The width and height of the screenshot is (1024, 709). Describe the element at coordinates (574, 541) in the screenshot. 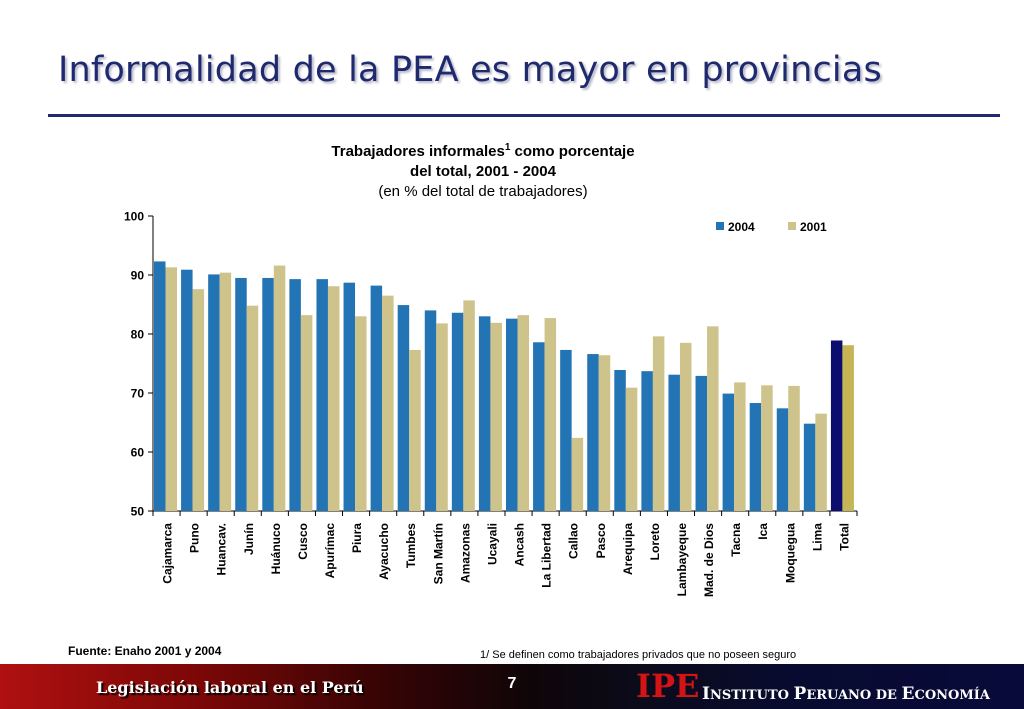

I see `x-tick-label: Callao` at that location.